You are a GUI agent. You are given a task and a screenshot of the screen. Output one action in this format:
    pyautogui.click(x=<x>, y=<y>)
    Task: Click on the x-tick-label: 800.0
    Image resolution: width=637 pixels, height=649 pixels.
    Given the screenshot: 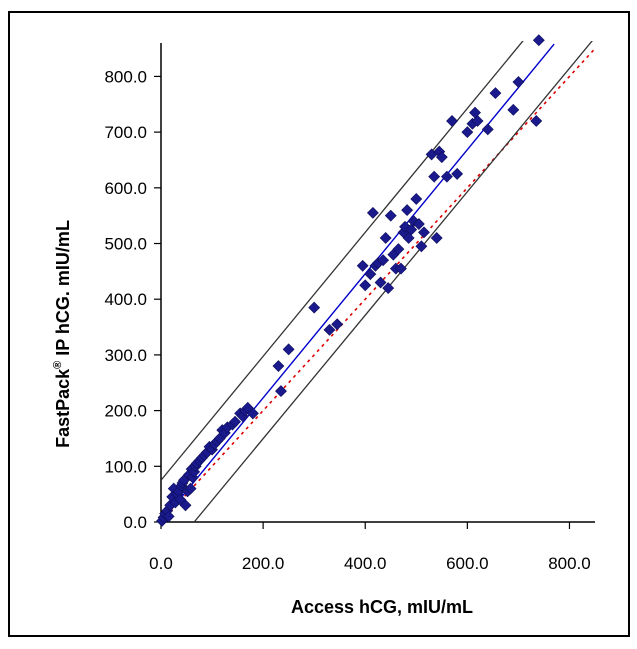 What is the action you would take?
    pyautogui.click(x=569, y=563)
    